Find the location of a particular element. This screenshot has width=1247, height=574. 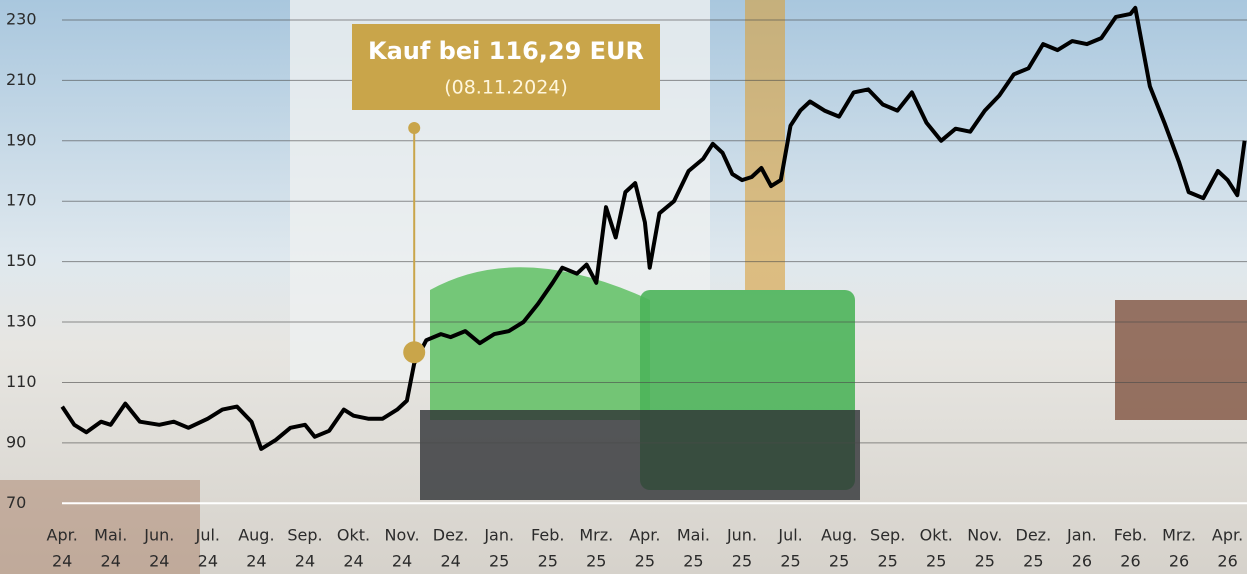

buy-marker is located at coordinates (414, 352).